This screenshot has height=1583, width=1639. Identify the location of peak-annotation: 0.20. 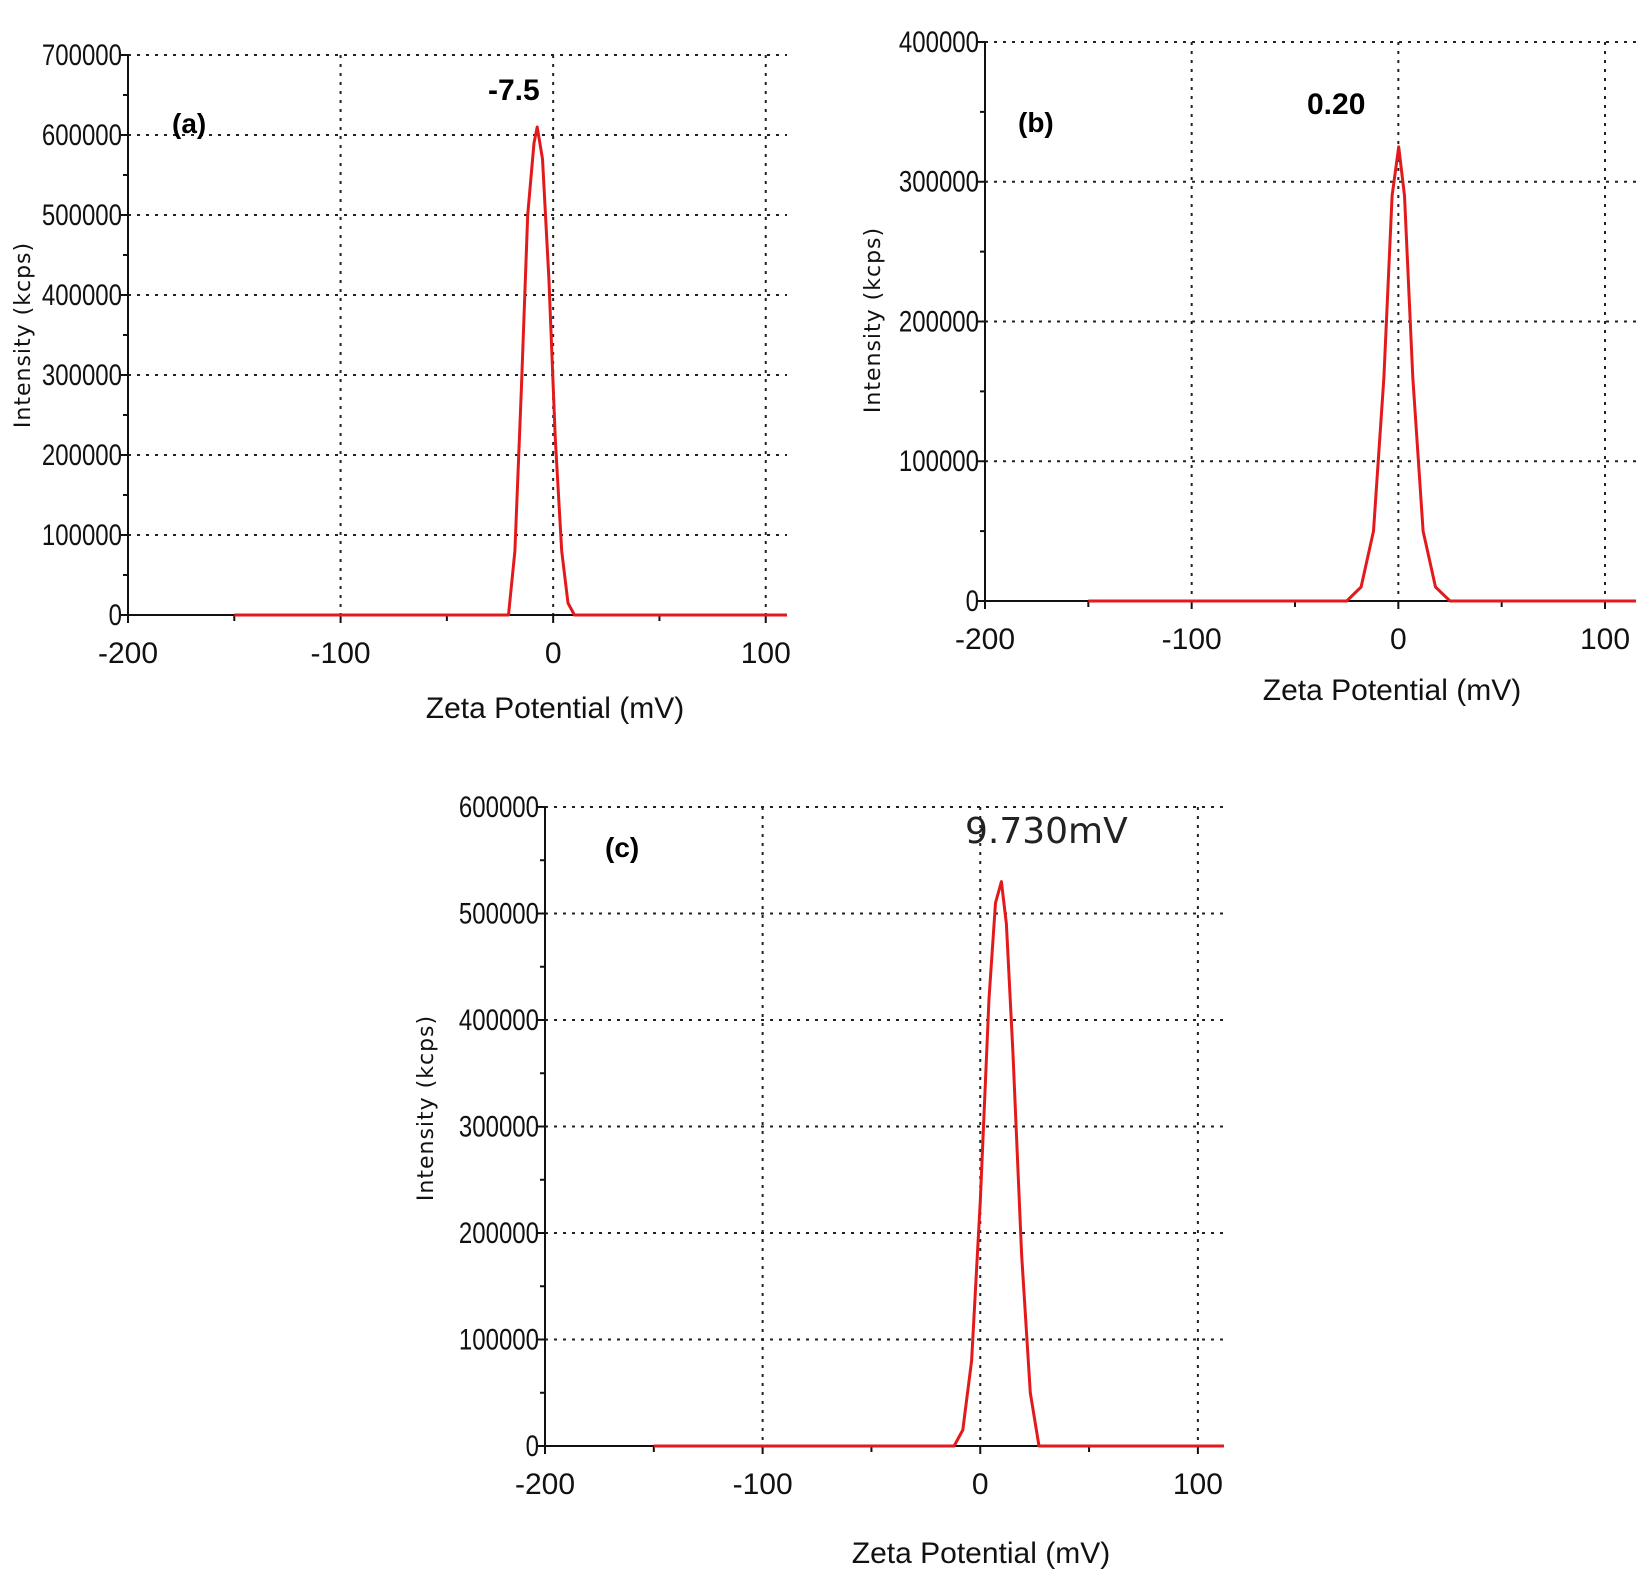
(1336, 104).